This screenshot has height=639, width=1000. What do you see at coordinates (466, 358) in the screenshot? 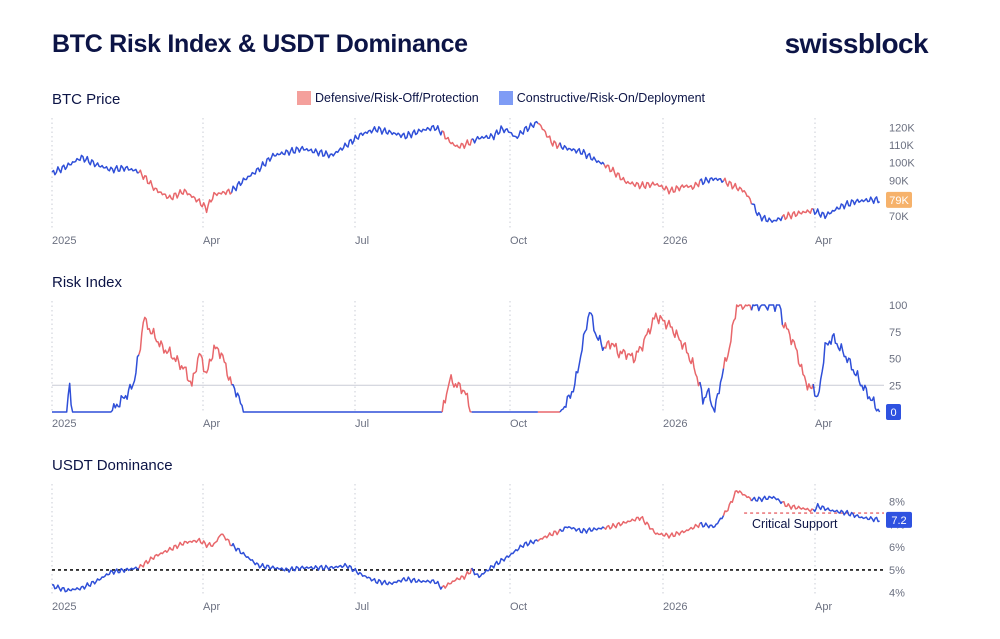
I see `series-risk-index` at bounding box center [466, 358].